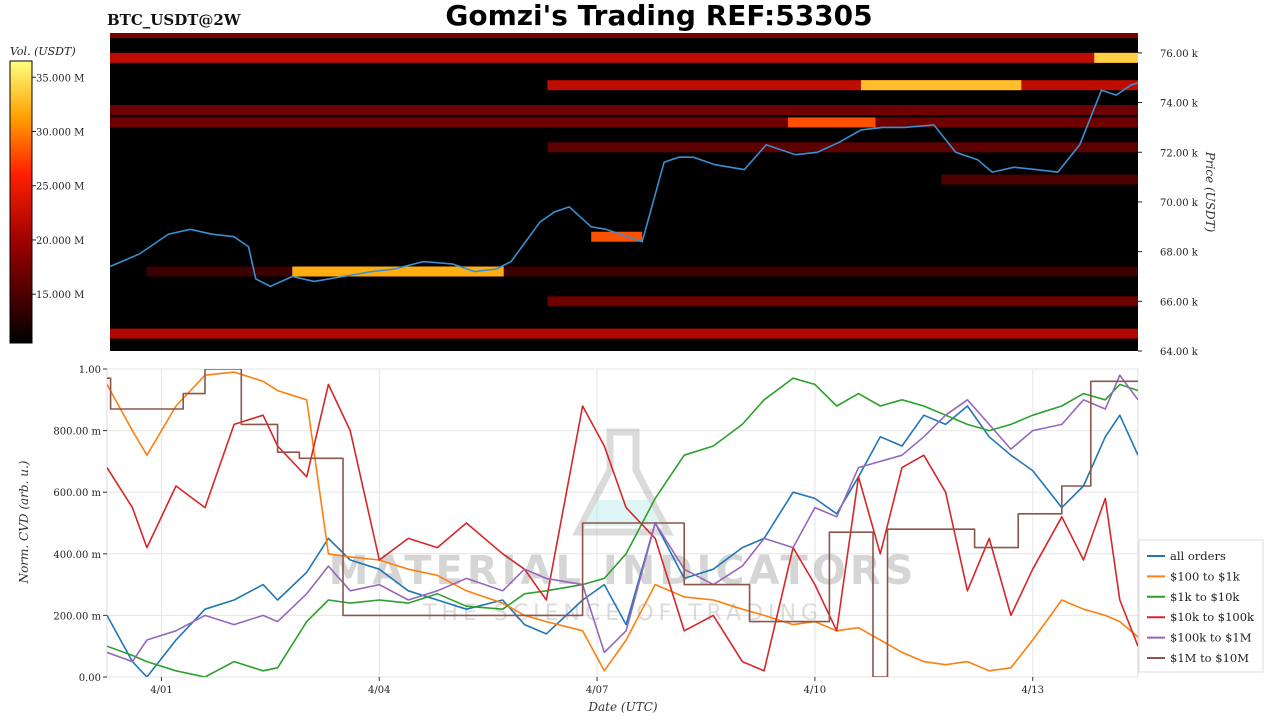 The width and height of the screenshot is (1280, 720). I want to click on legend-entry: $1M to $10M, so click(1209, 658).